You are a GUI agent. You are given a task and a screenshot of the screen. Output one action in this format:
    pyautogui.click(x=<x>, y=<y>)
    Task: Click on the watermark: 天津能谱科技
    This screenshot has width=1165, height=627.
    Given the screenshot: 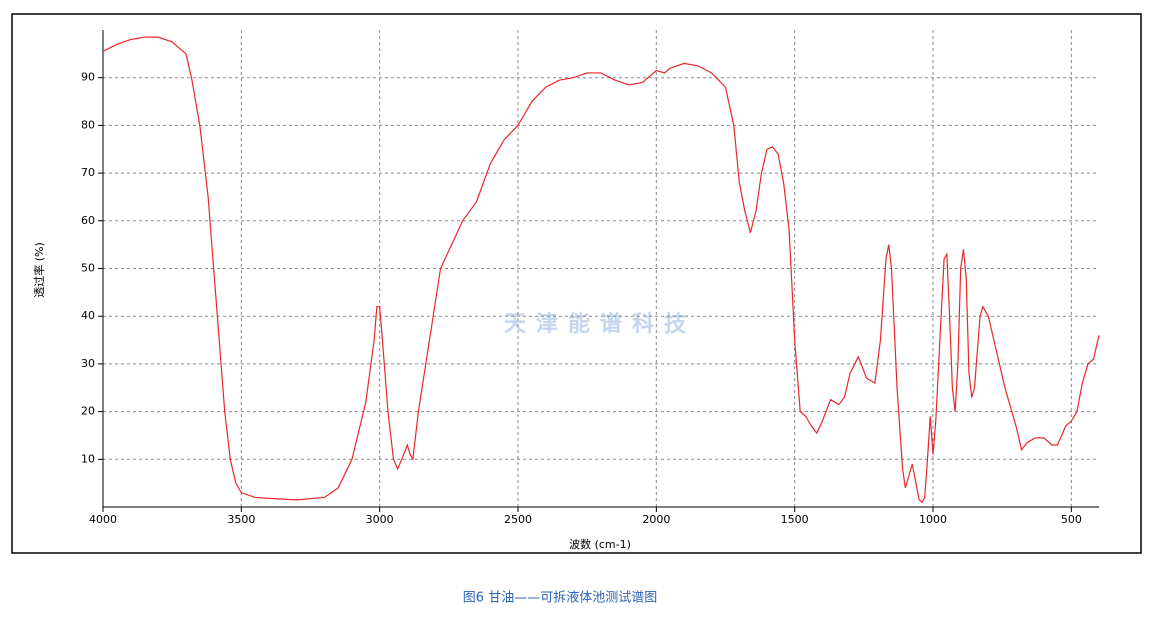 What is the action you would take?
    pyautogui.click(x=600, y=324)
    